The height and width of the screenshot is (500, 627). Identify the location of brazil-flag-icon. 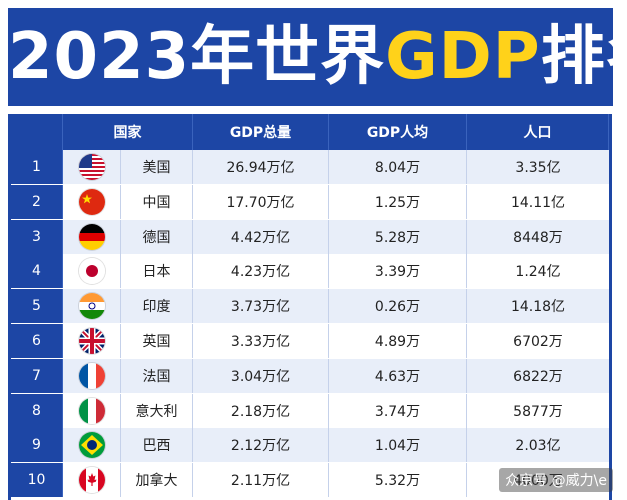
(91, 445).